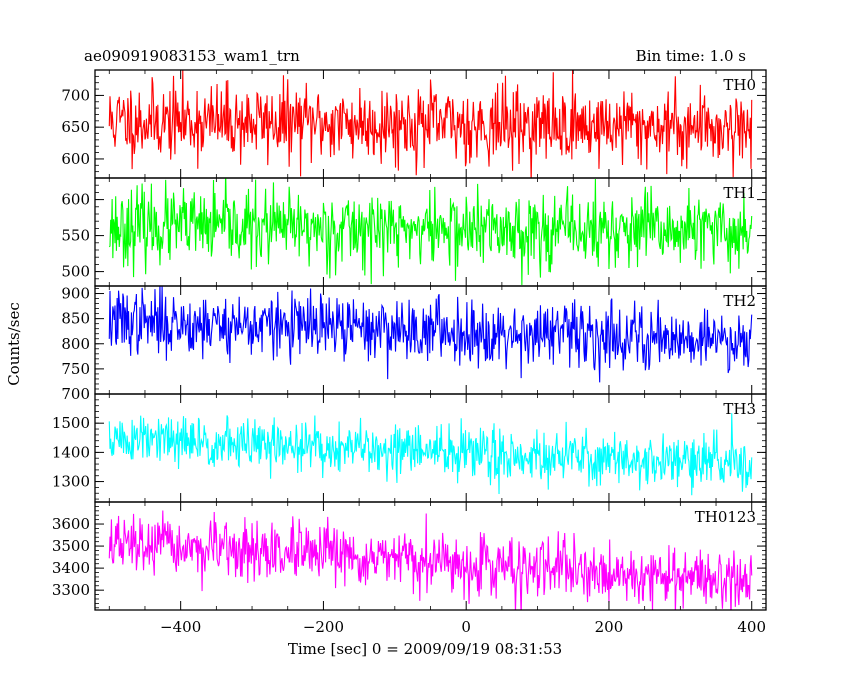 The width and height of the screenshot is (850, 680). Describe the element at coordinates (192, 56) in the screenshot. I see `figure-title: ae090919083153_wam1_trn` at that location.